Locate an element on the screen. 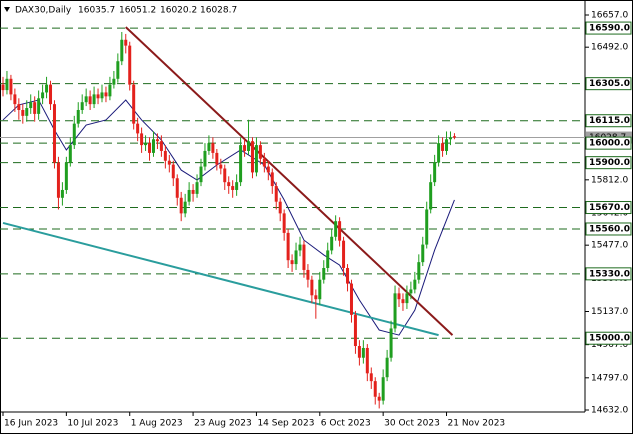 This screenshot has height=434, width=633. header-close: 16028.7 is located at coordinates (218, 11).